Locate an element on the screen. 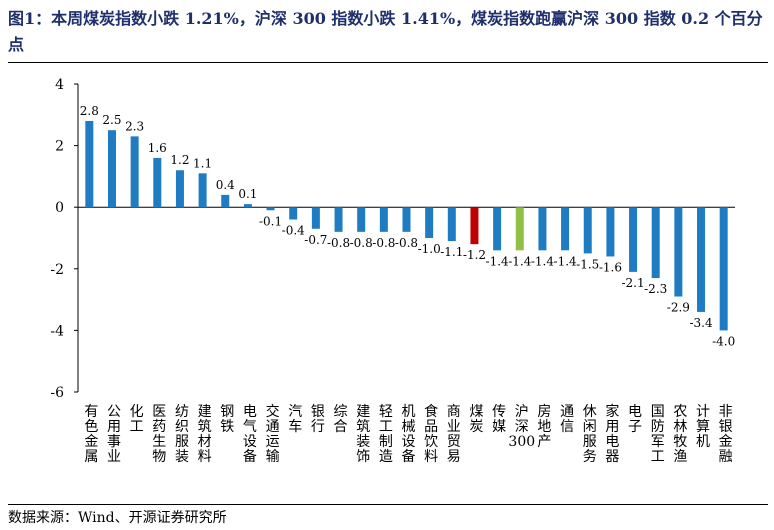 This screenshot has width=774, height=530. x-tick-label: 计算机 is located at coordinates (703, 427).